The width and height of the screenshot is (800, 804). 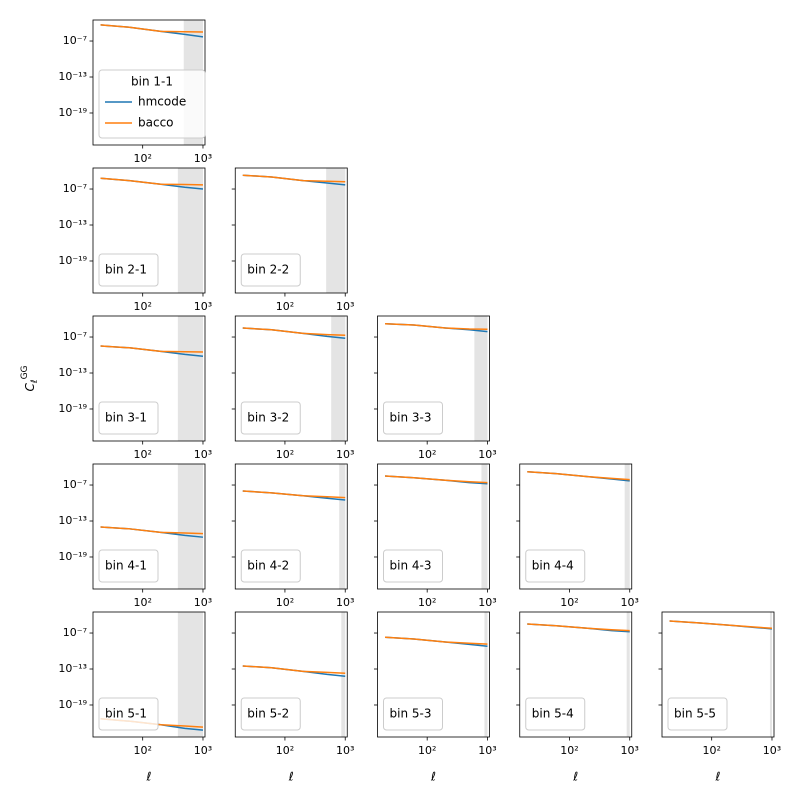 I want to click on legend-title: bin 4-2, so click(x=268, y=566).